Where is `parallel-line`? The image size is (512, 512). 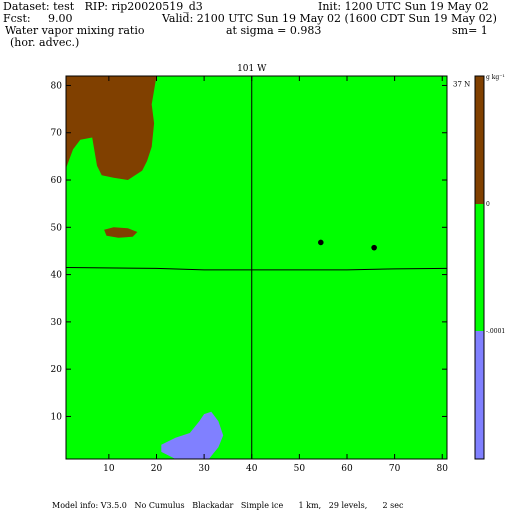 parallel-line is located at coordinates (256, 269).